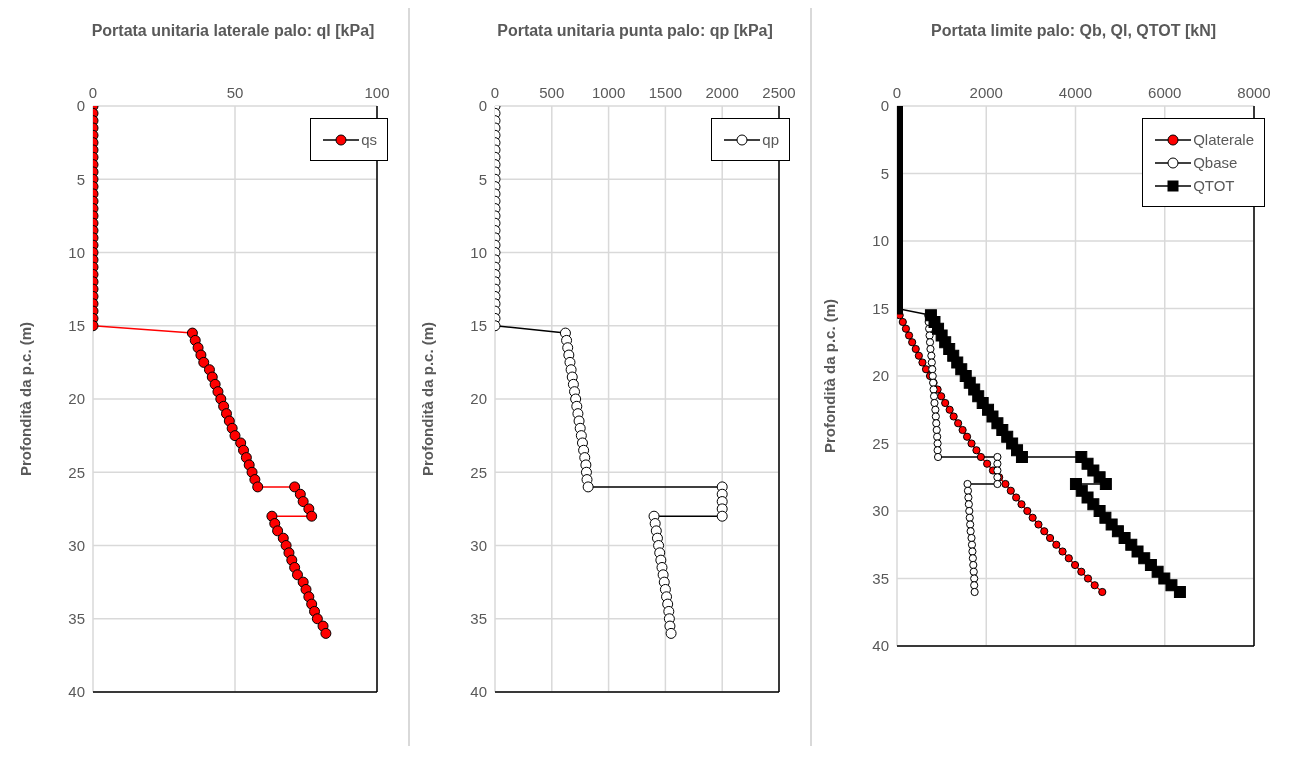 The image size is (1289, 757). What do you see at coordinates (233, 31) in the screenshot?
I see `chart-title: Portata unitaria laterale palo: ql [kPa]` at bounding box center [233, 31].